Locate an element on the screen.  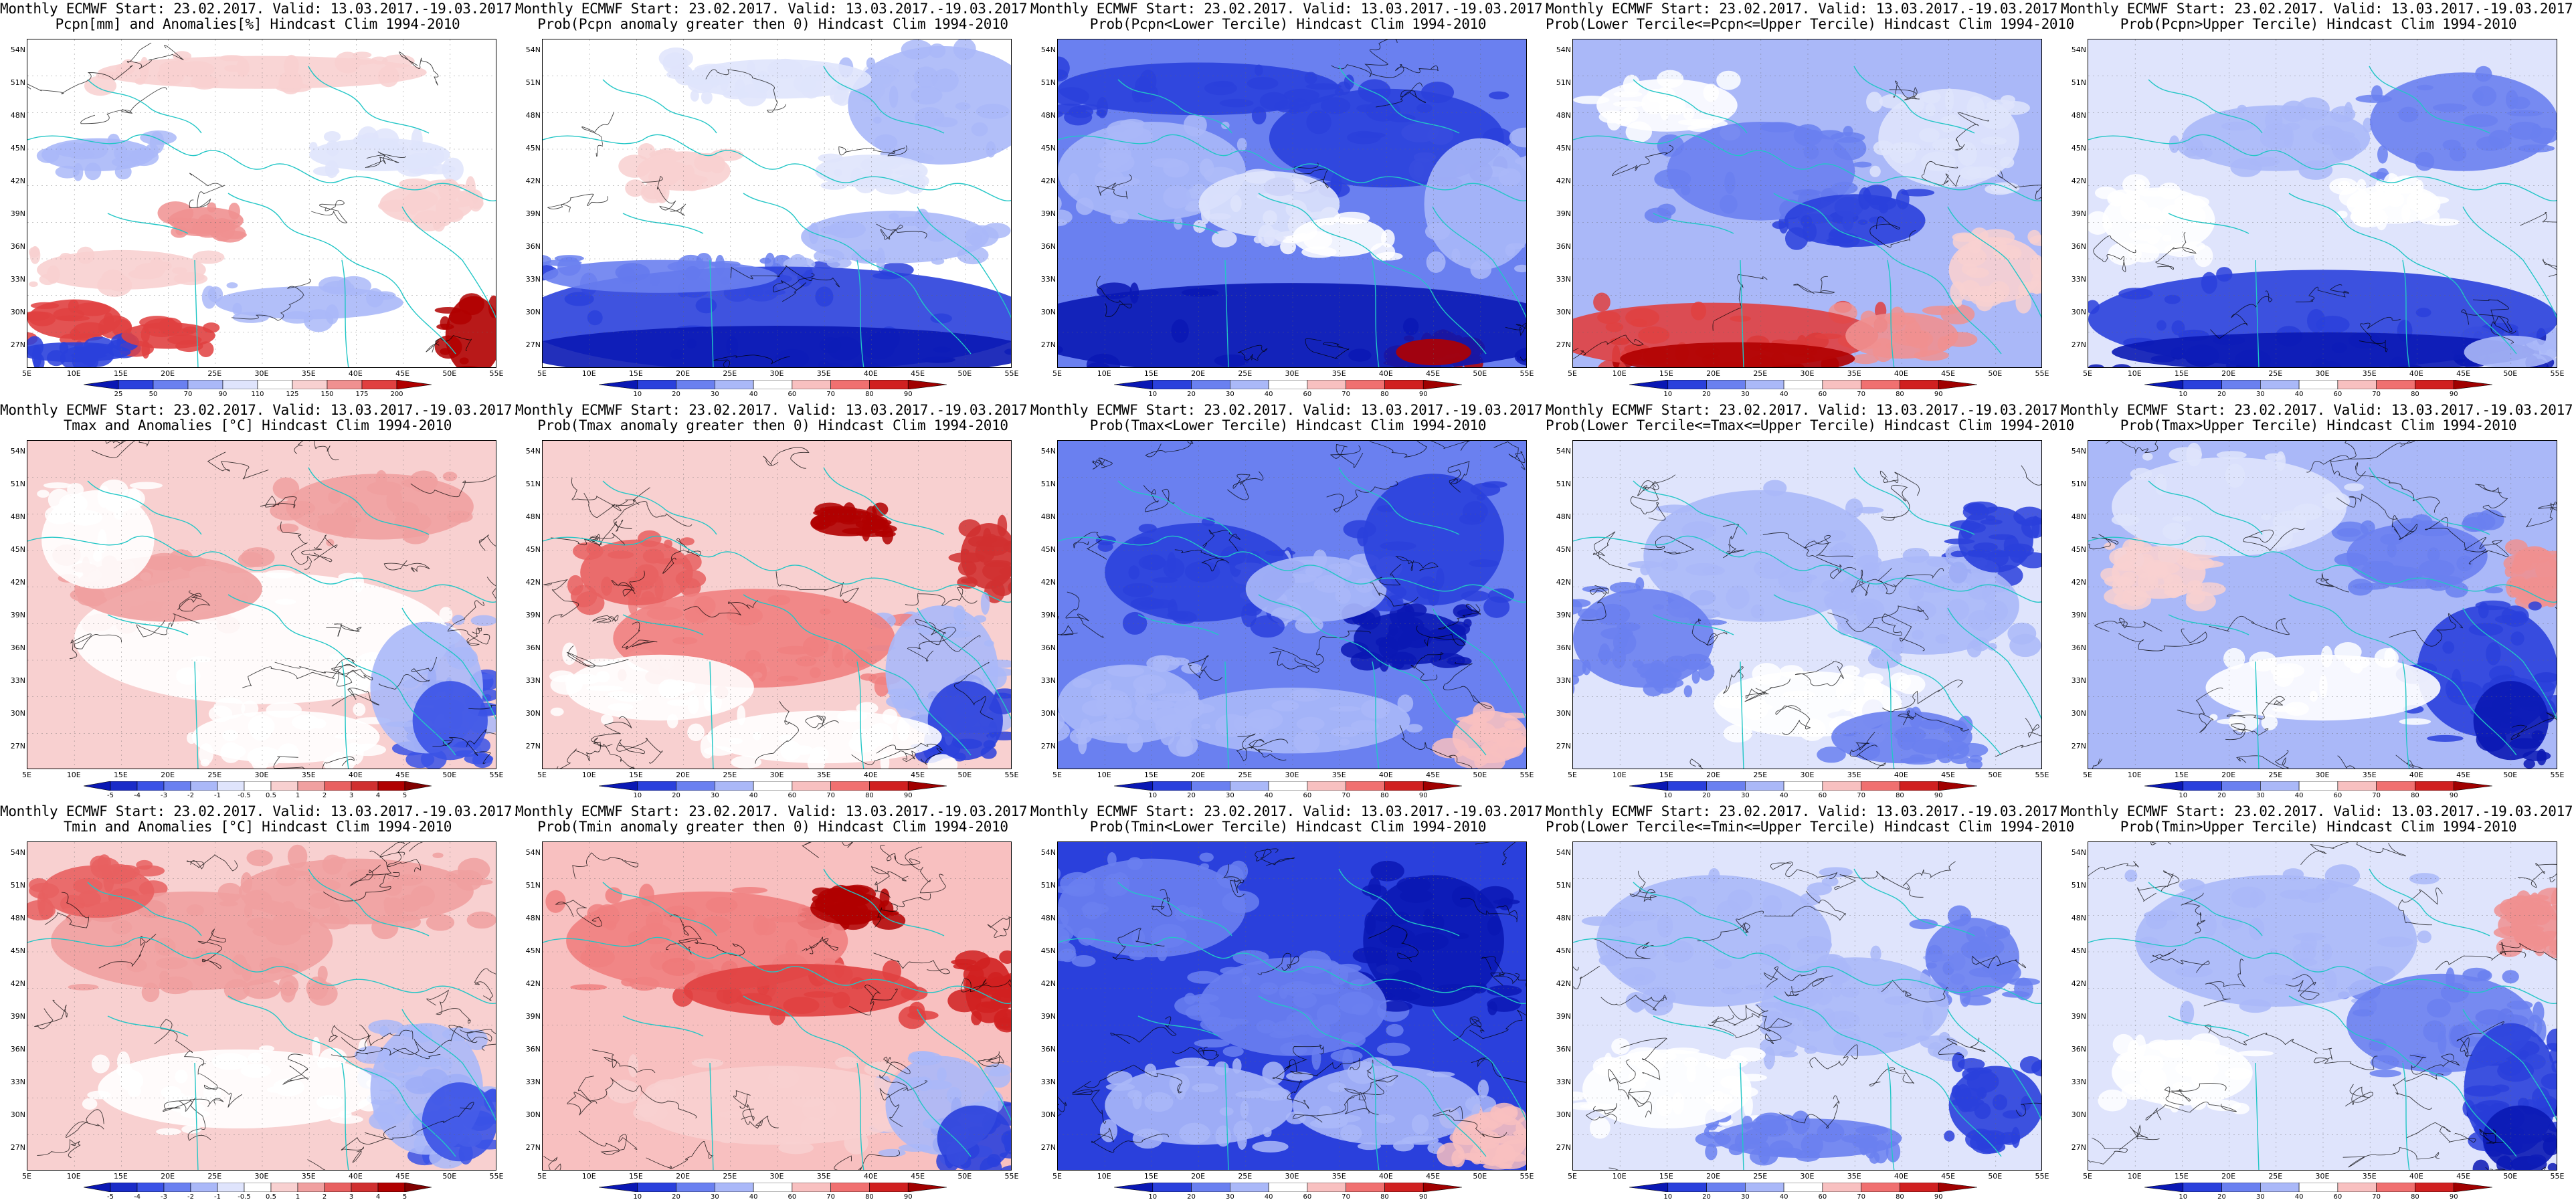
colorbar-label: 20 is located at coordinates (1191, 394).